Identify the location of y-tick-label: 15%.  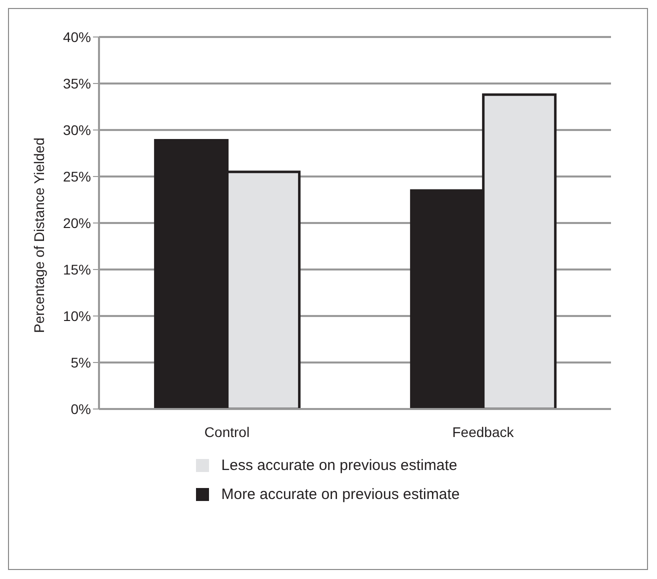
(76, 269).